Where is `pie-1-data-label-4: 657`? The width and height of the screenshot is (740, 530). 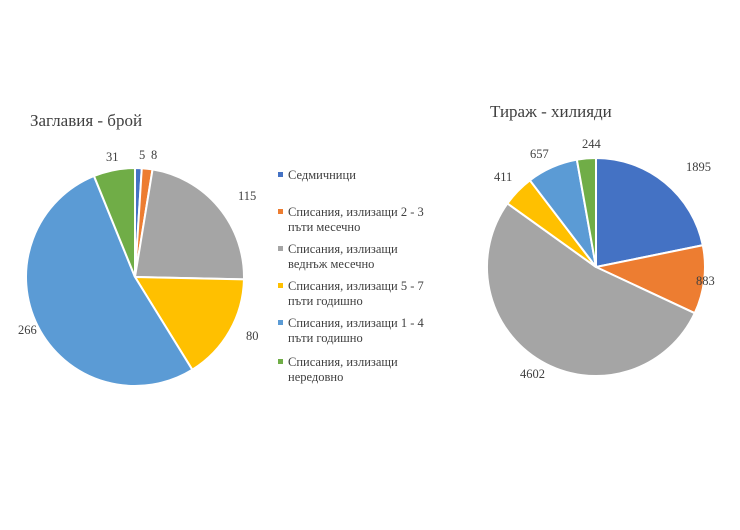 pie-1-data-label-4: 657 is located at coordinates (539, 154).